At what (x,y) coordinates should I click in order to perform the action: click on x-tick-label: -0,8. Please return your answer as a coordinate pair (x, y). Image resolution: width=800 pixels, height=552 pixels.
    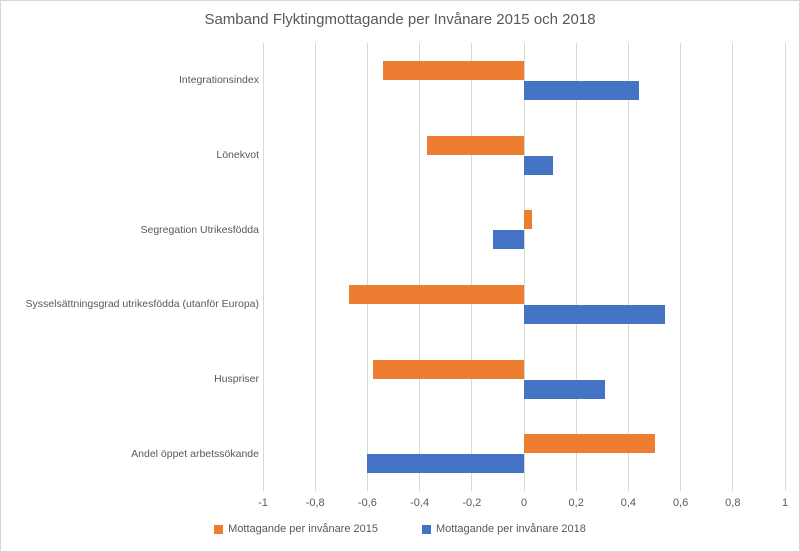
    Looking at the image, I should click on (315, 503).